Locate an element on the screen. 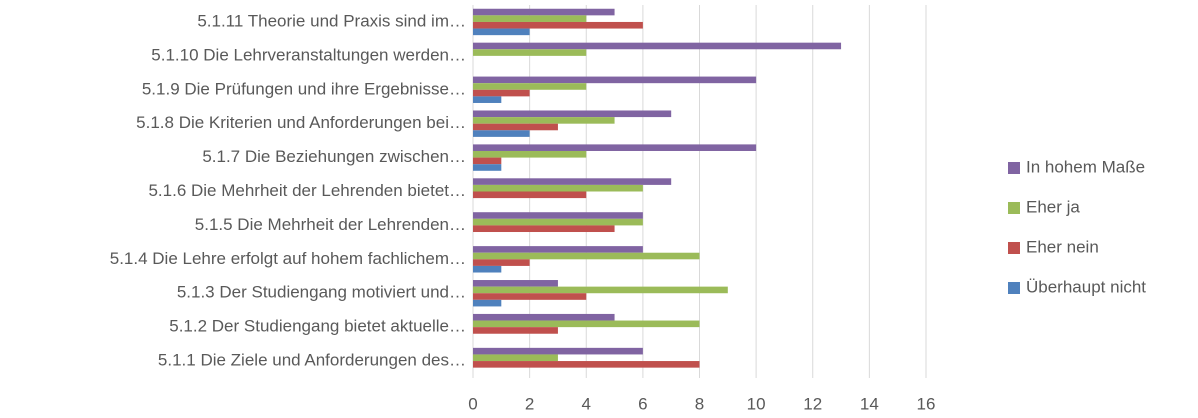 Image resolution: width=1198 pixels, height=418 pixels. x-tick-label: 14 is located at coordinates (869, 403).